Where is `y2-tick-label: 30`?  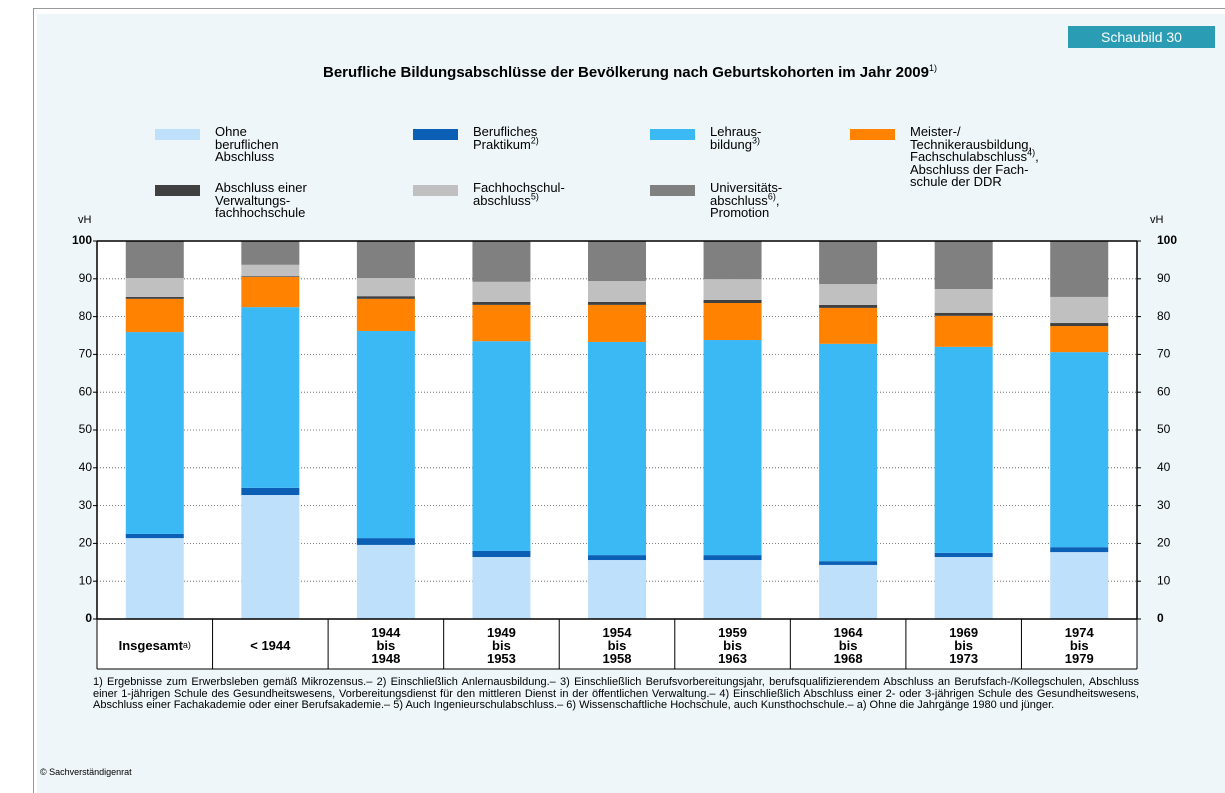 y2-tick-label: 30 is located at coordinates (1164, 505).